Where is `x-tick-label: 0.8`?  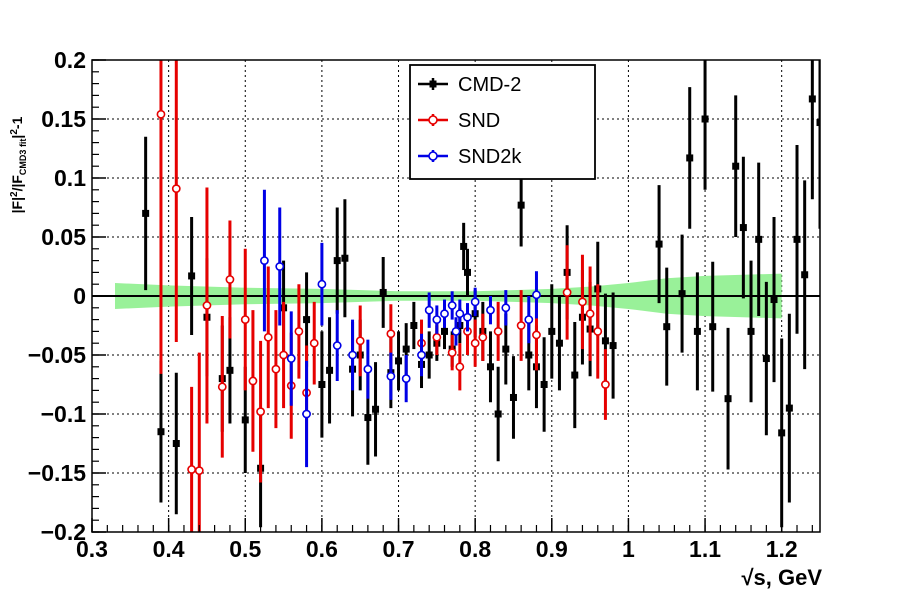 x-tick-label: 0.8 is located at coordinates (475, 549).